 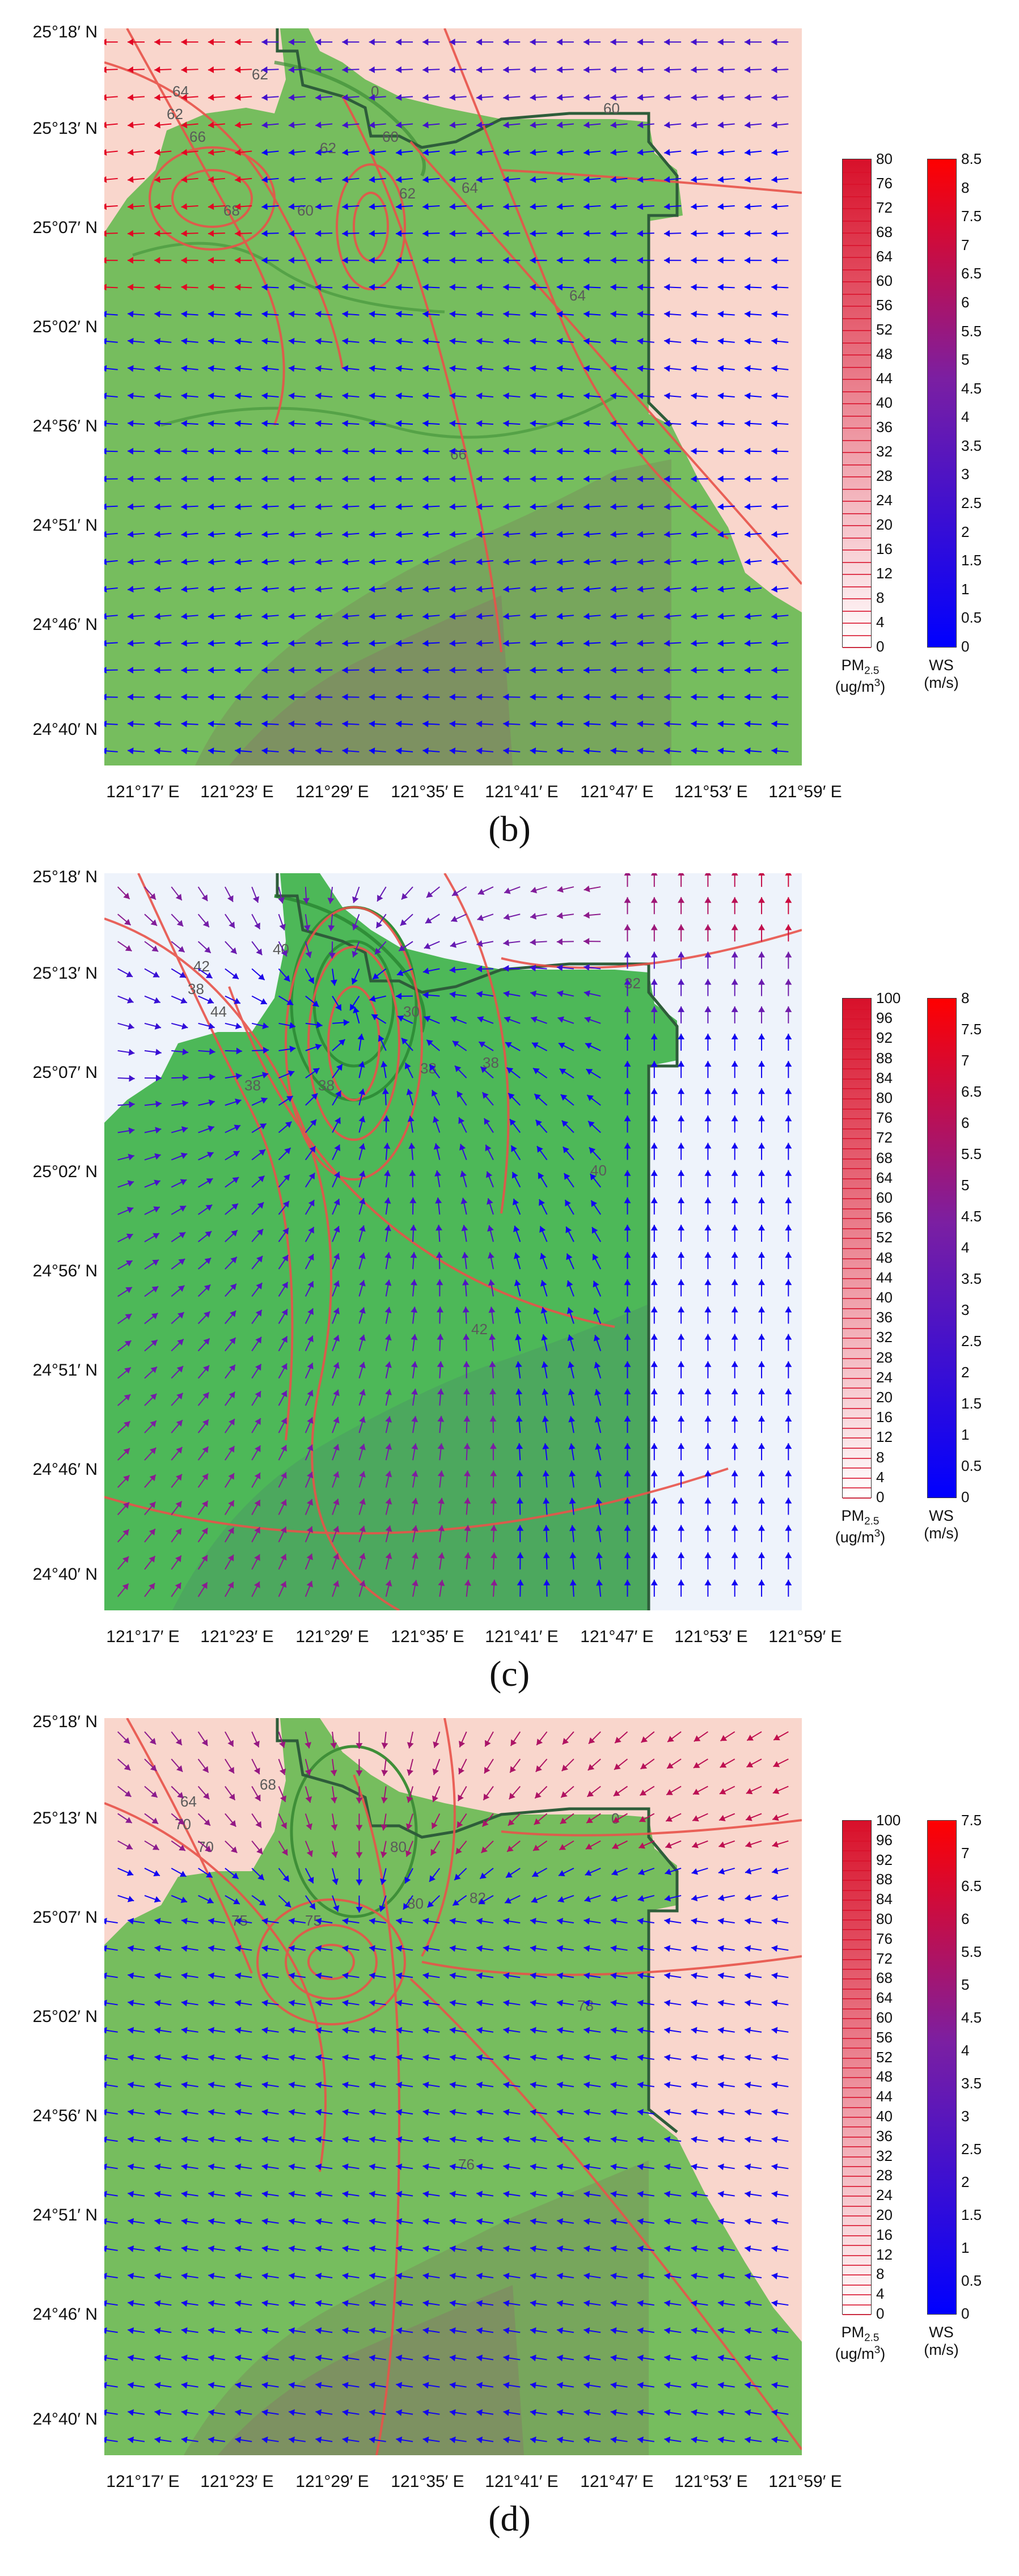 I want to click on contour-value-label: 42, so click(x=201, y=966).